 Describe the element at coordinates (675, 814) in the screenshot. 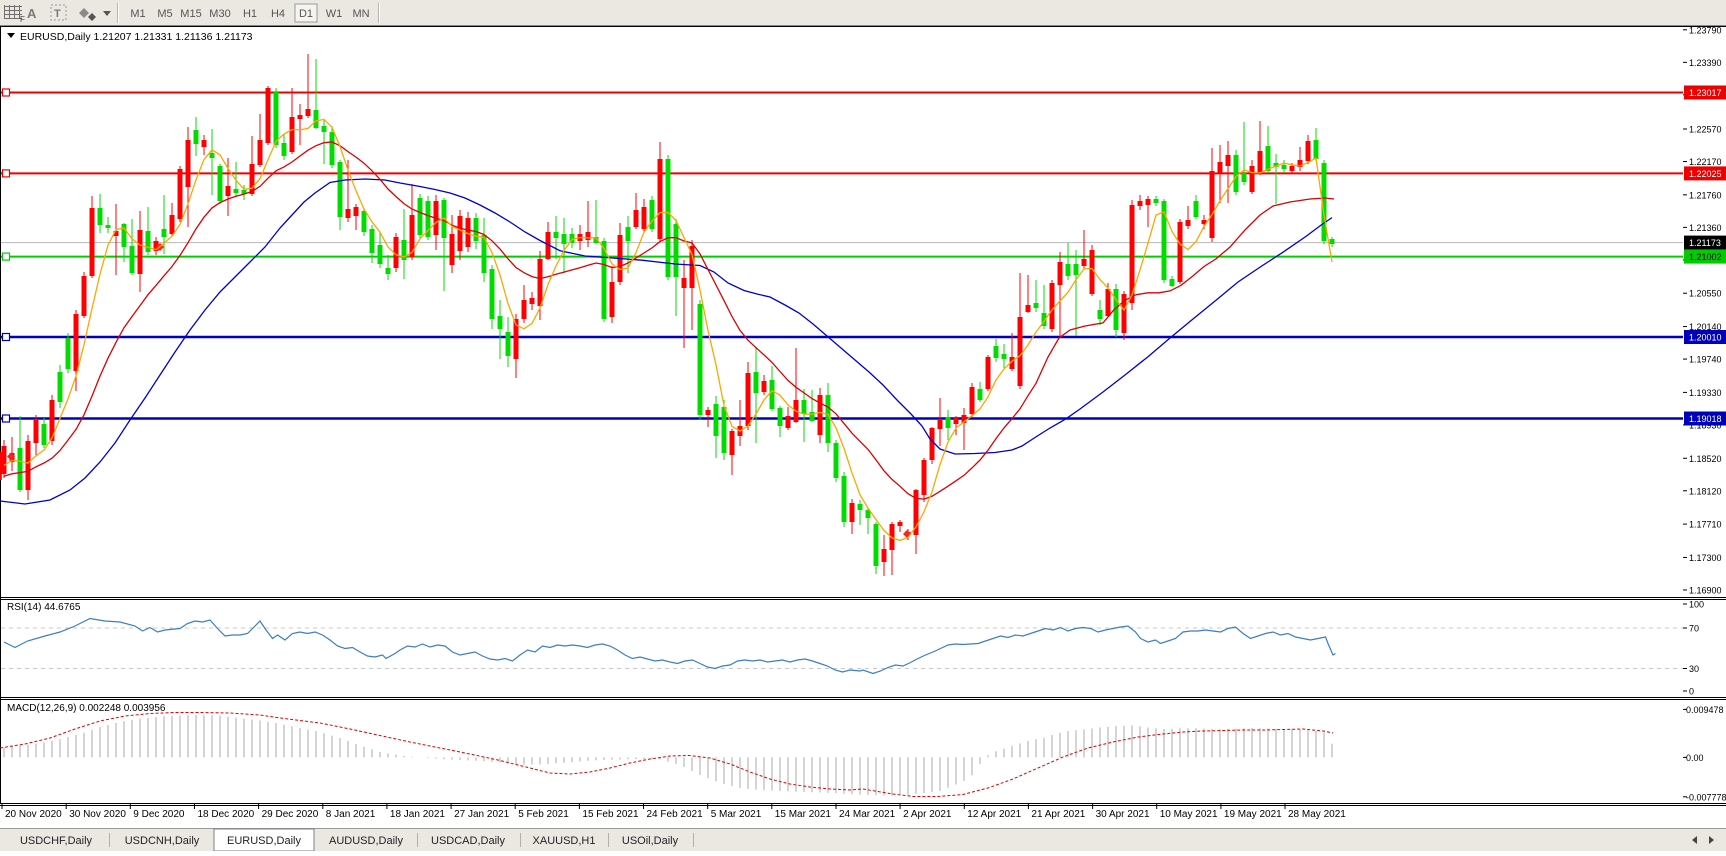

I see `svg-text: 24 Feb 2021` at that location.